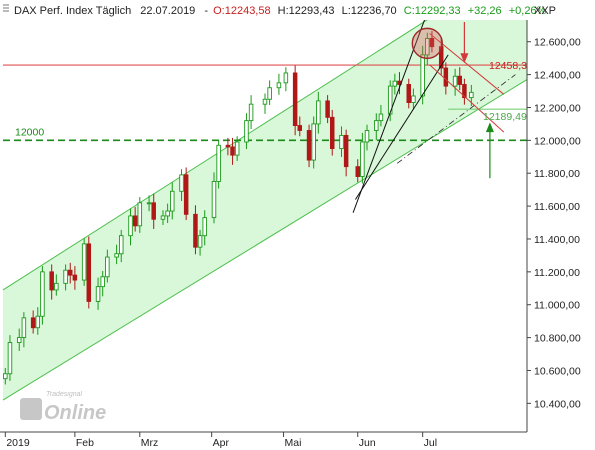 The image size is (595, 450). Describe the element at coordinates (467, 98) in the screenshot. I see `down-channel-lower` at that location.